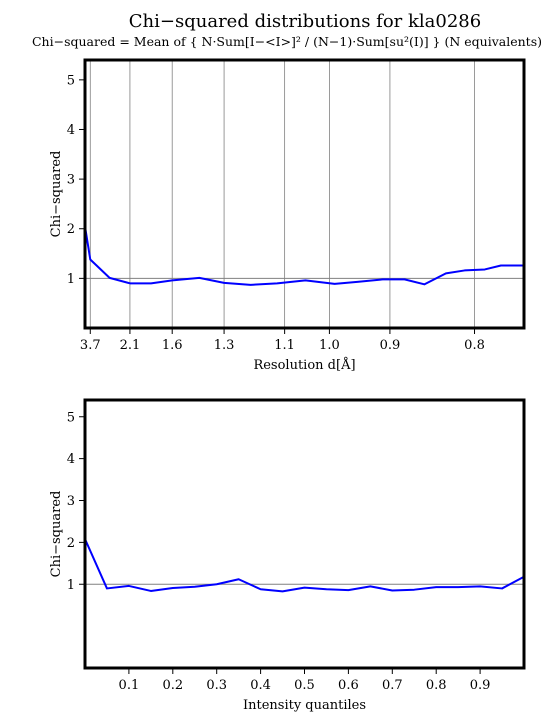  Describe the element at coordinates (348, 685) in the screenshot. I see `x-tick-label: 0.6` at that location.